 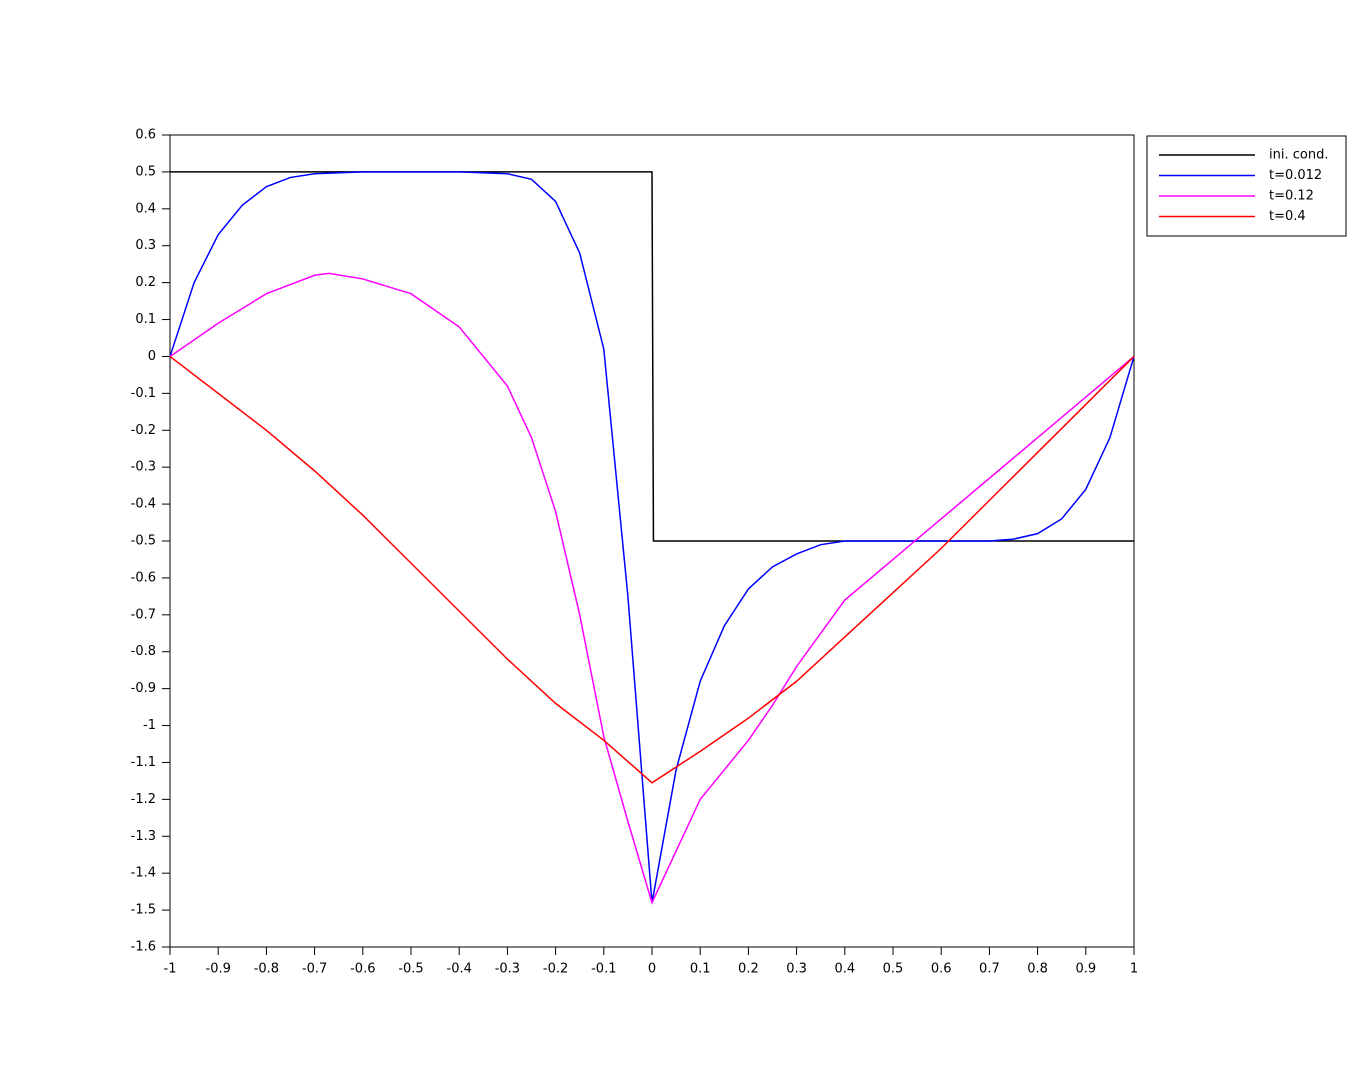 I want to click on y-tick-label: -0.1, so click(x=143, y=393).